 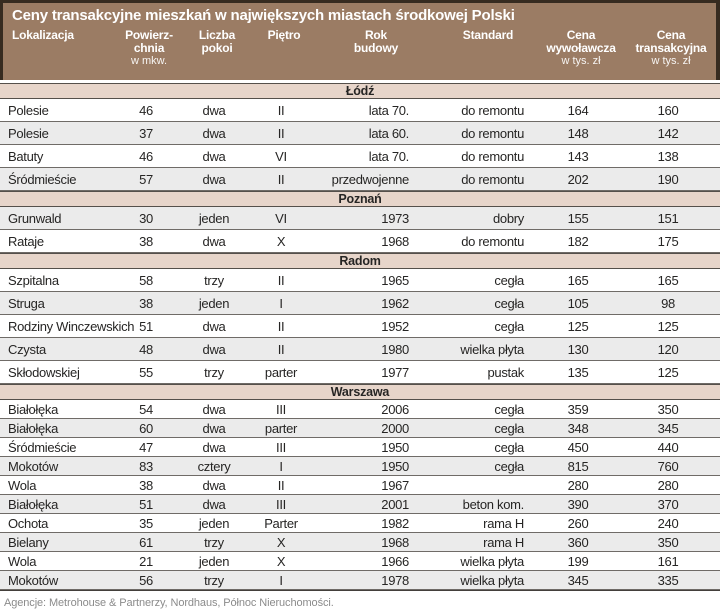 What do you see at coordinates (508, 218) in the screenshot?
I see `cell-standard: dobry` at bounding box center [508, 218].